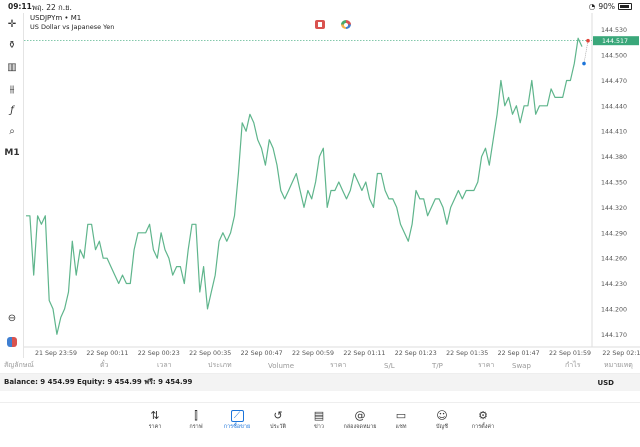 The width and height of the screenshot is (640, 447). I want to click on nav-label: กล่องจดหมาย, so click(360, 427).